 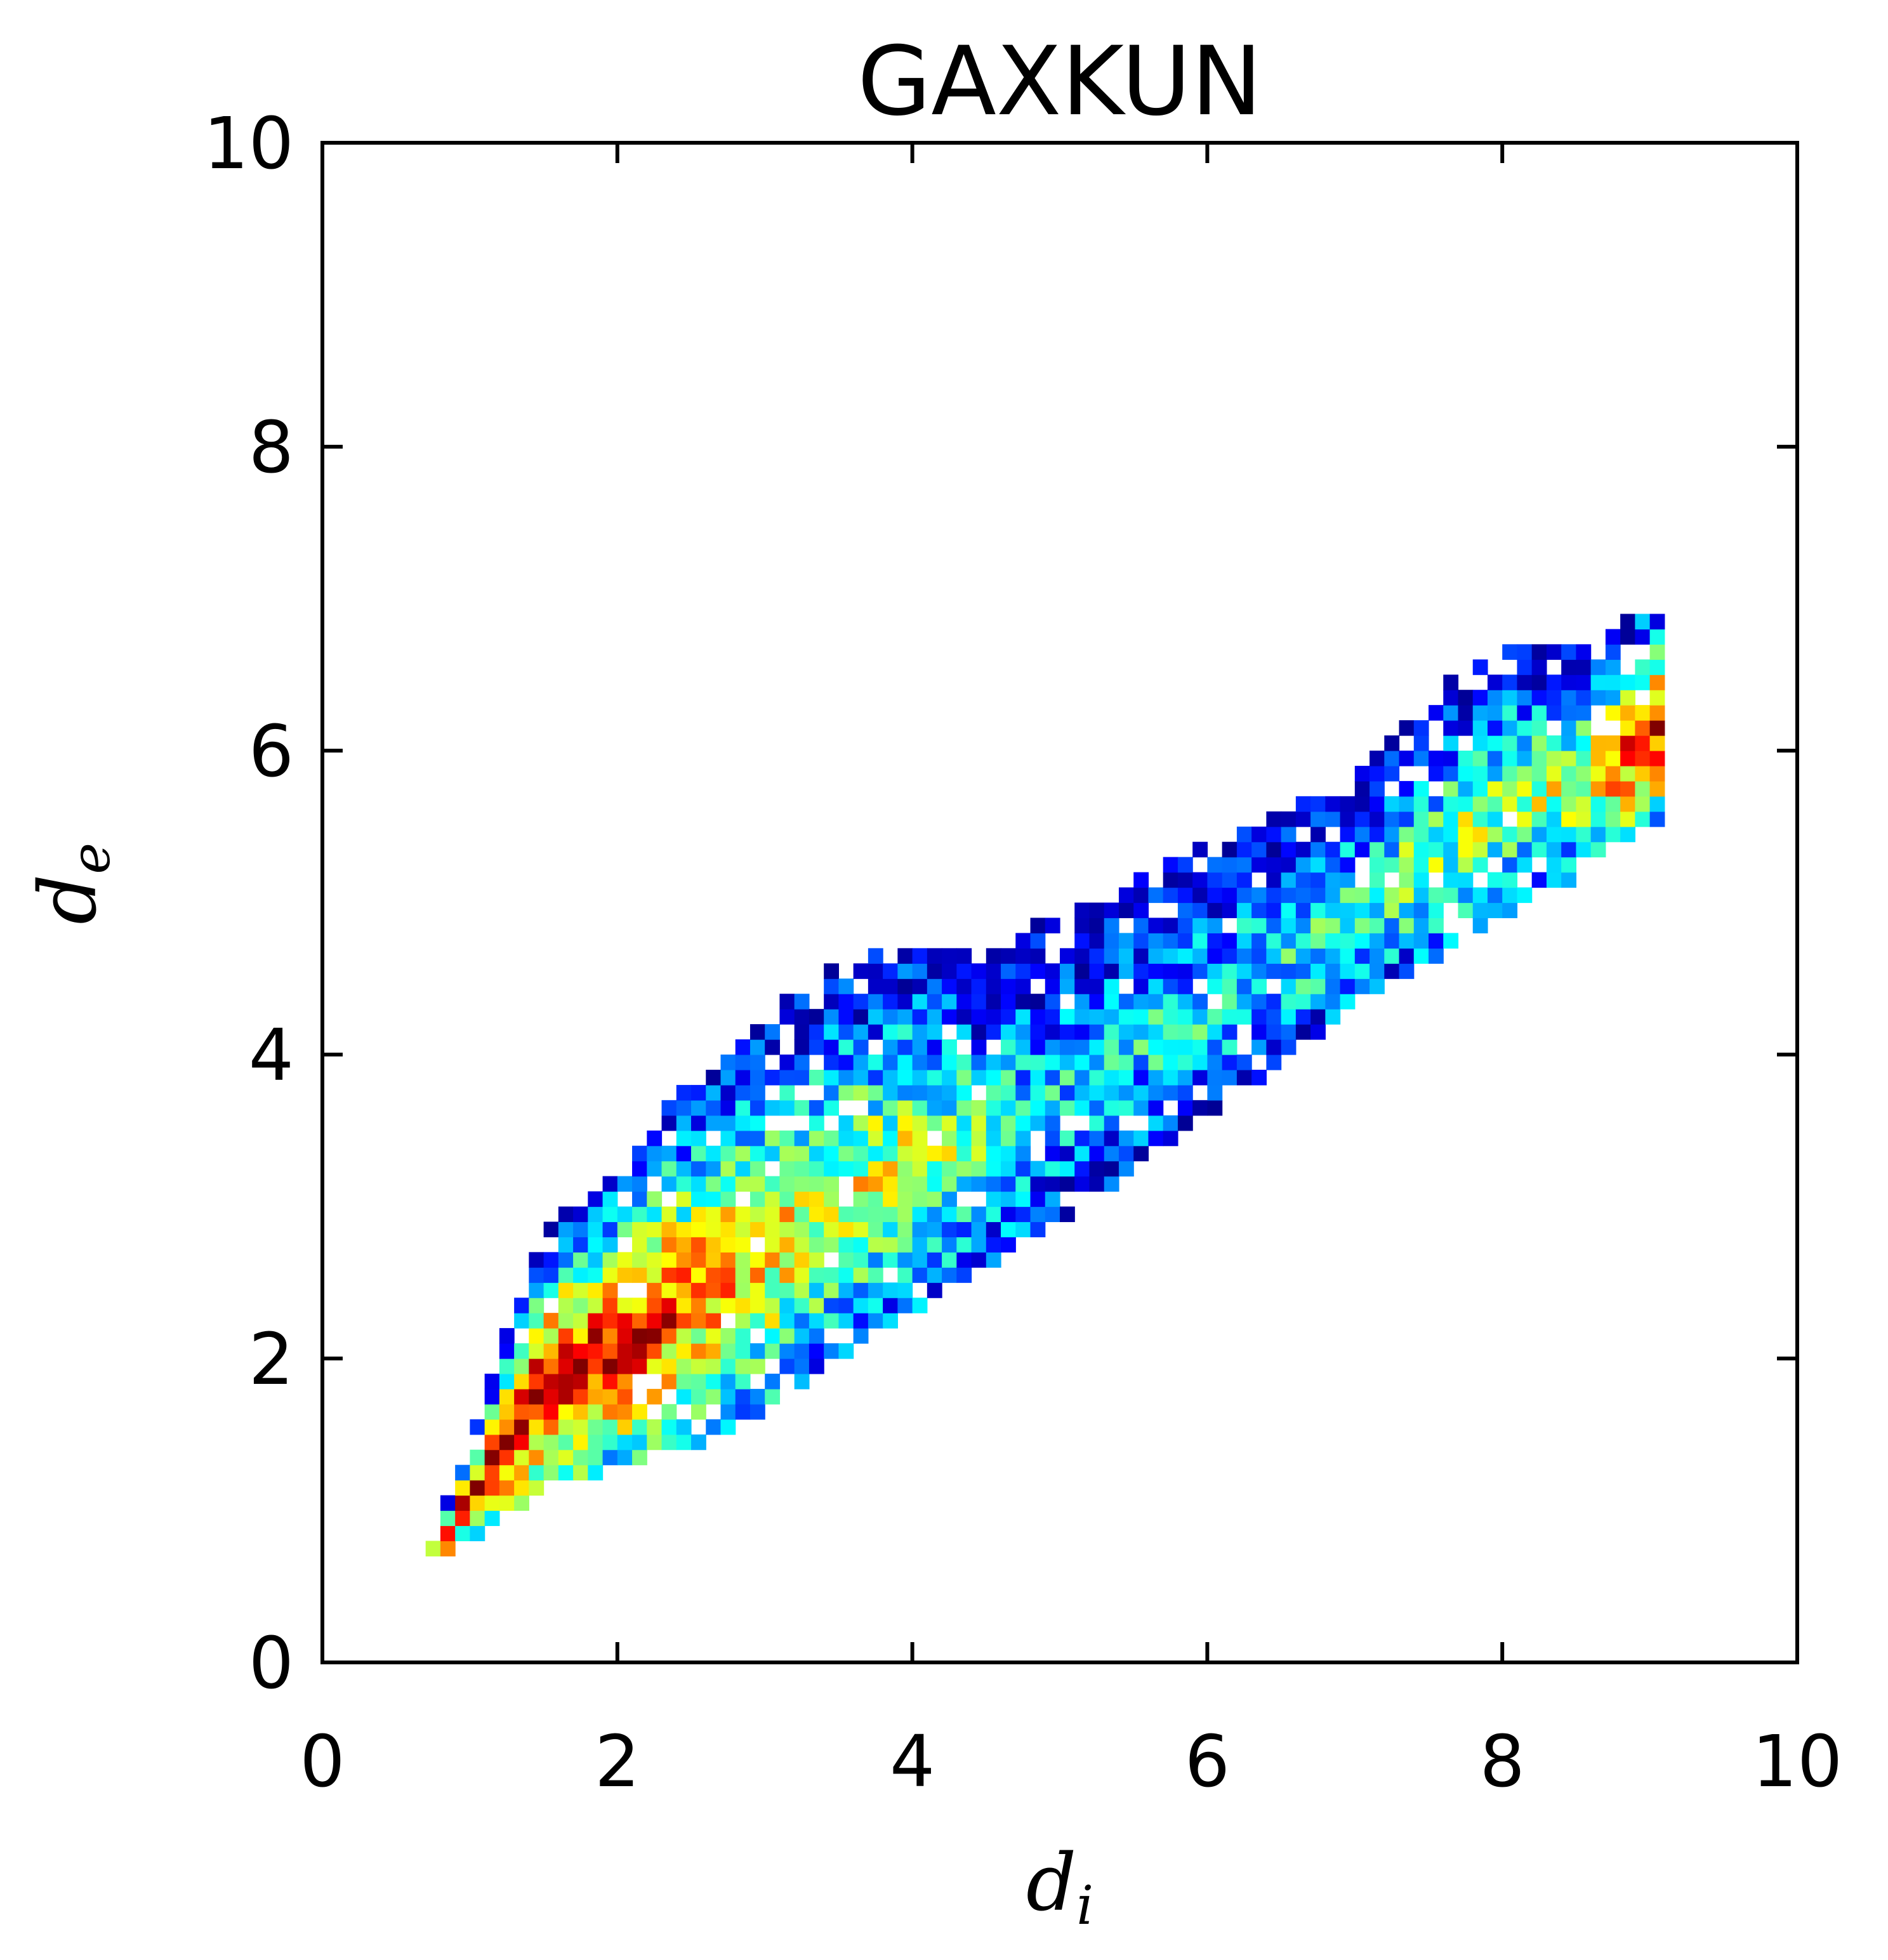 What do you see at coordinates (1207, 1762) in the screenshot?
I see `x-tick-label: 6` at bounding box center [1207, 1762].